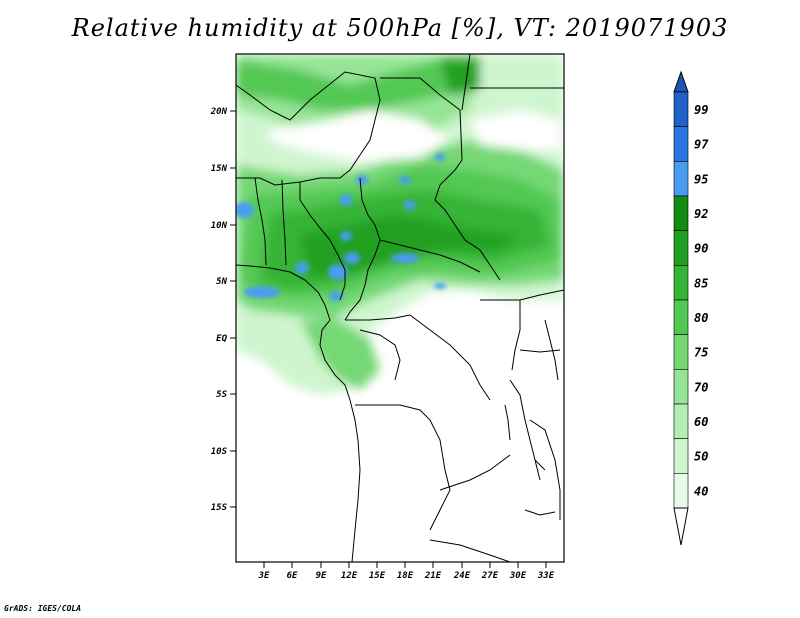 This screenshot has width=800, height=618. I want to click on colorbar-label: 99, so click(701, 110).